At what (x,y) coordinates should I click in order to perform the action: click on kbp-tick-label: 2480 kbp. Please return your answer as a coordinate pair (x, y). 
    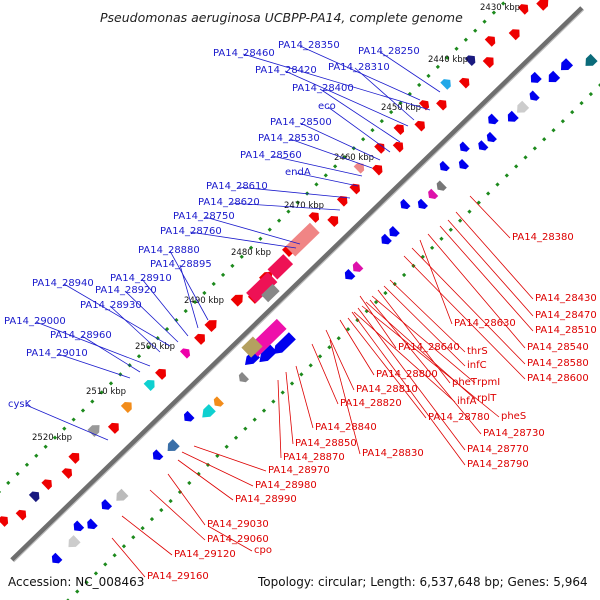
    Looking at the image, I should click on (251, 253).